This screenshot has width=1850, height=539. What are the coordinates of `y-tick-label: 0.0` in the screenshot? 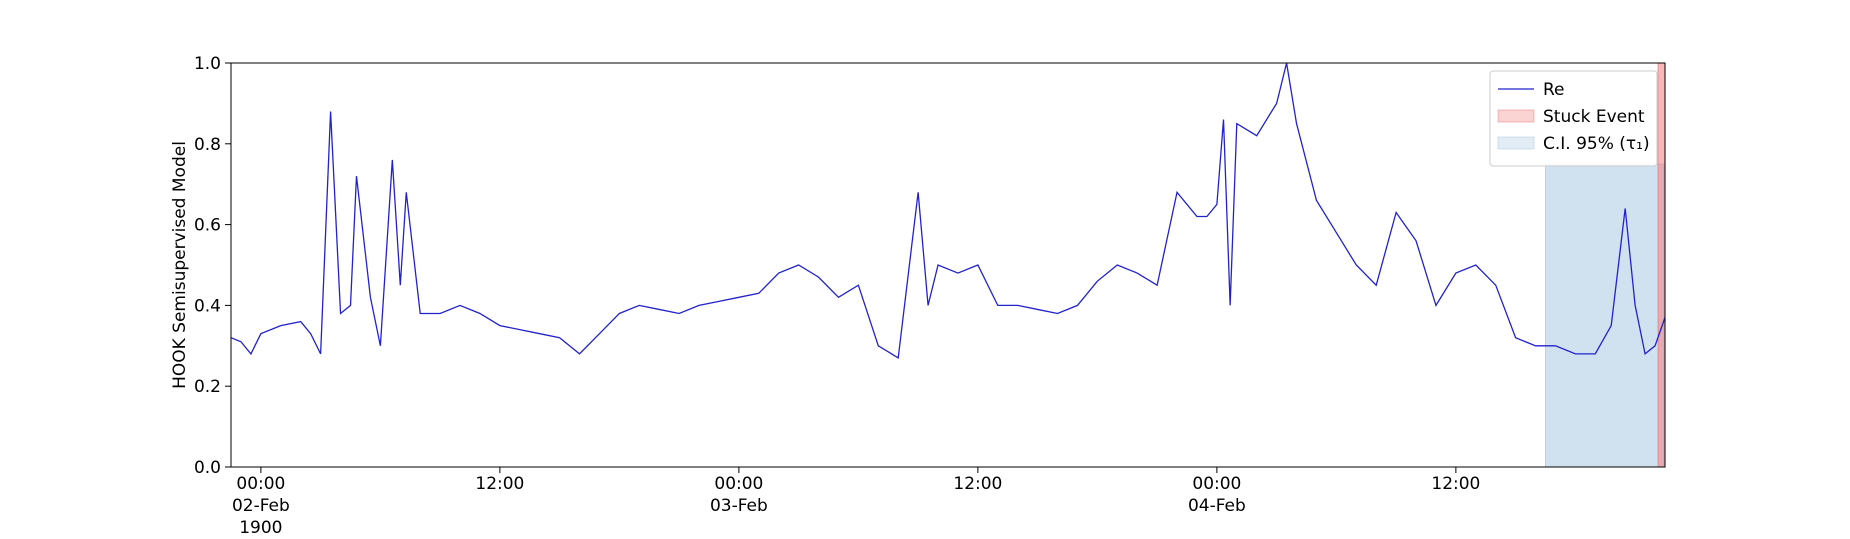 It's located at (207, 468).